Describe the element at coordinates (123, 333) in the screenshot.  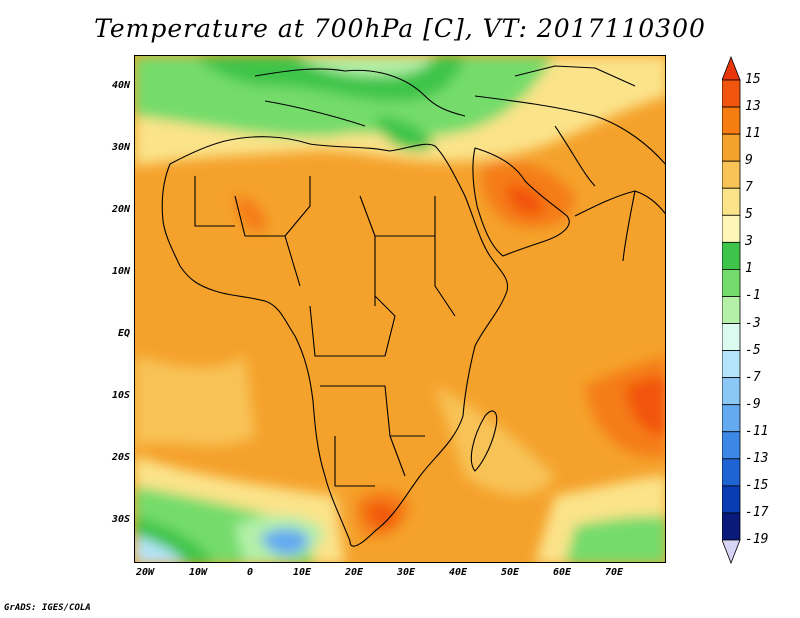
I see `lat-label: EQ` at that location.